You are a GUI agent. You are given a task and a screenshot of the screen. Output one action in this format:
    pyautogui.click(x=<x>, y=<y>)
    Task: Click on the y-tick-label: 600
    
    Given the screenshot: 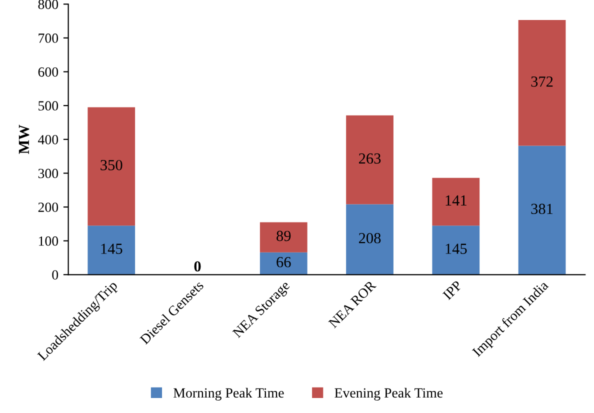 What is the action you would take?
    pyautogui.click(x=48, y=72)
    